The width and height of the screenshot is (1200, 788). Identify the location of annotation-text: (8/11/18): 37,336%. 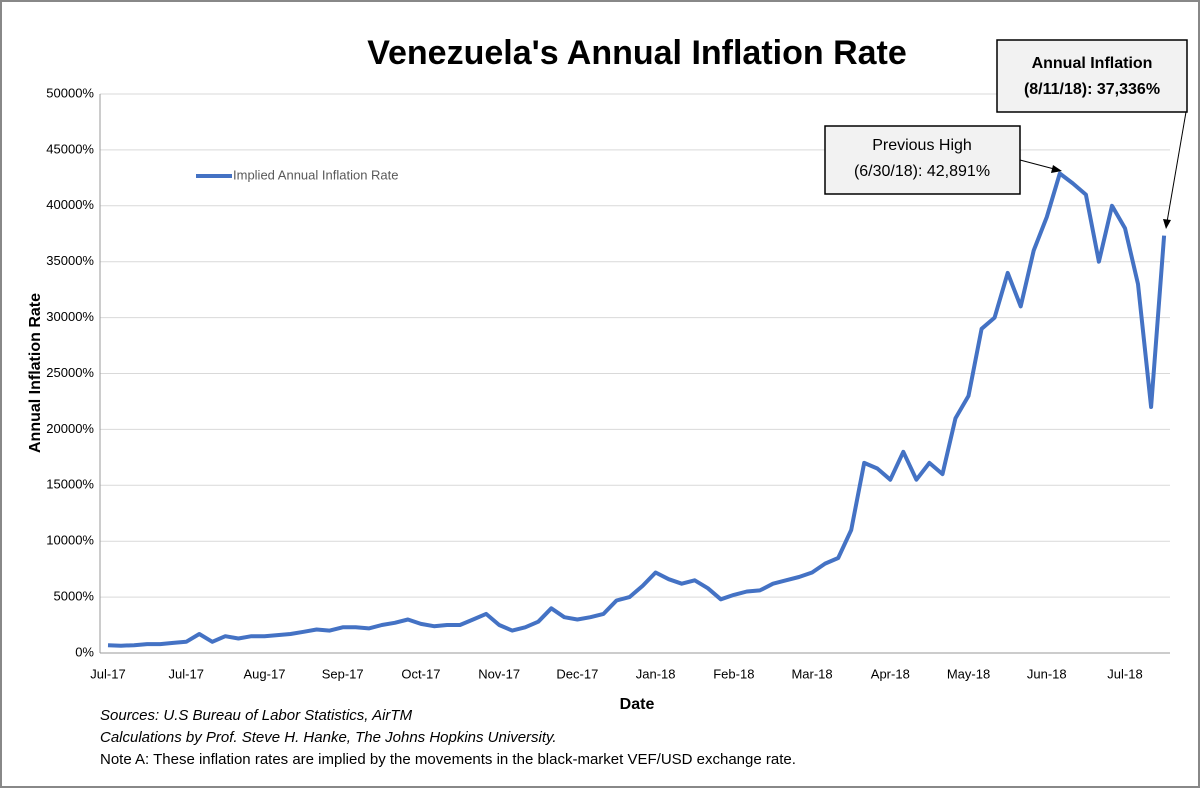
(1092, 89).